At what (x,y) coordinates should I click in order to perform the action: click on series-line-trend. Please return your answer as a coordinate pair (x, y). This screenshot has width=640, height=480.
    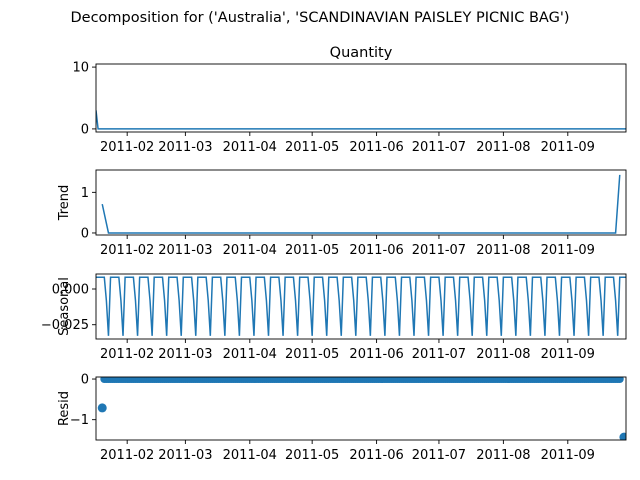
    Looking at the image, I should click on (361, 204).